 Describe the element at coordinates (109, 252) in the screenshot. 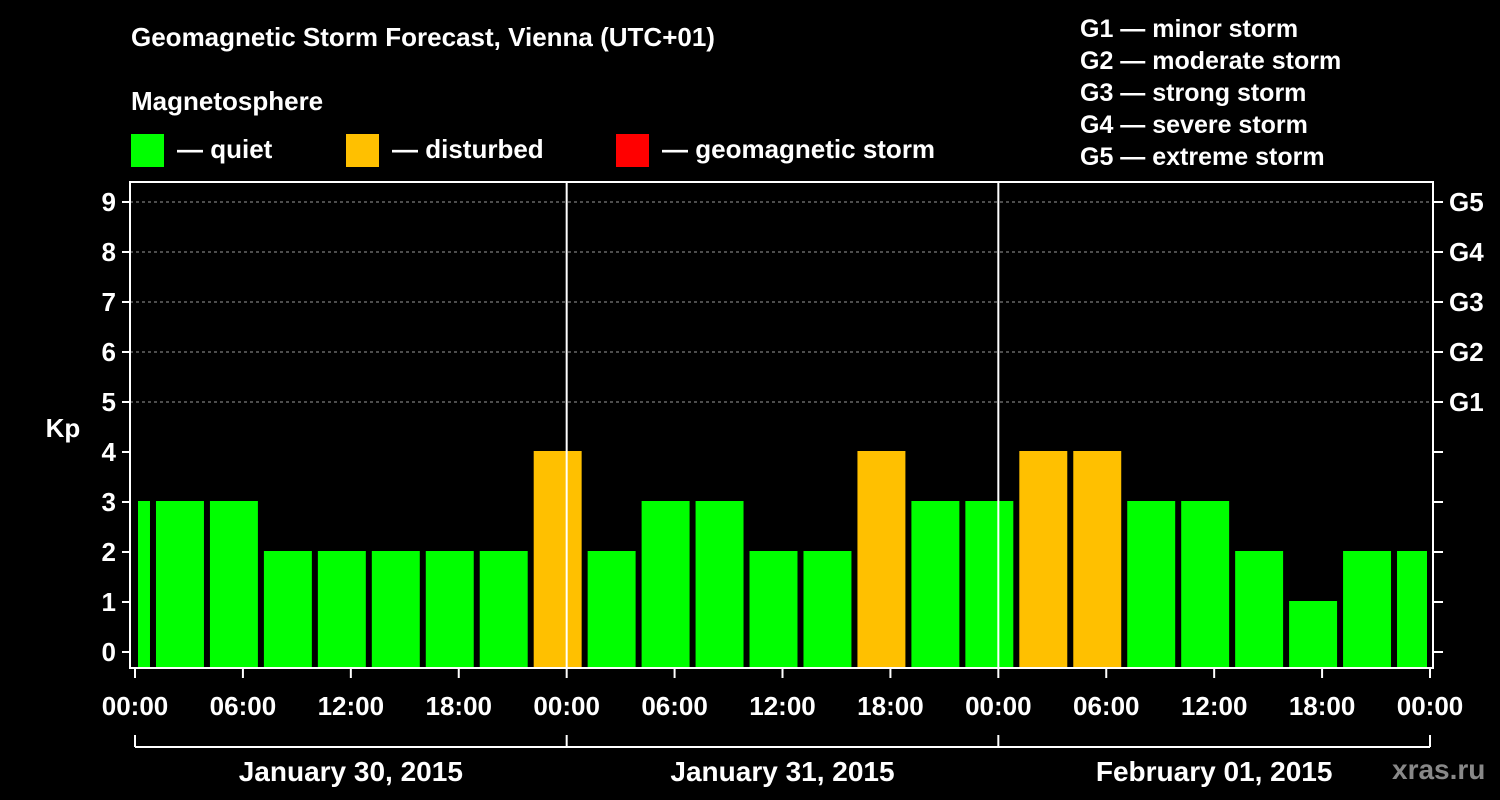

I see `y-tick-label: 8` at that location.